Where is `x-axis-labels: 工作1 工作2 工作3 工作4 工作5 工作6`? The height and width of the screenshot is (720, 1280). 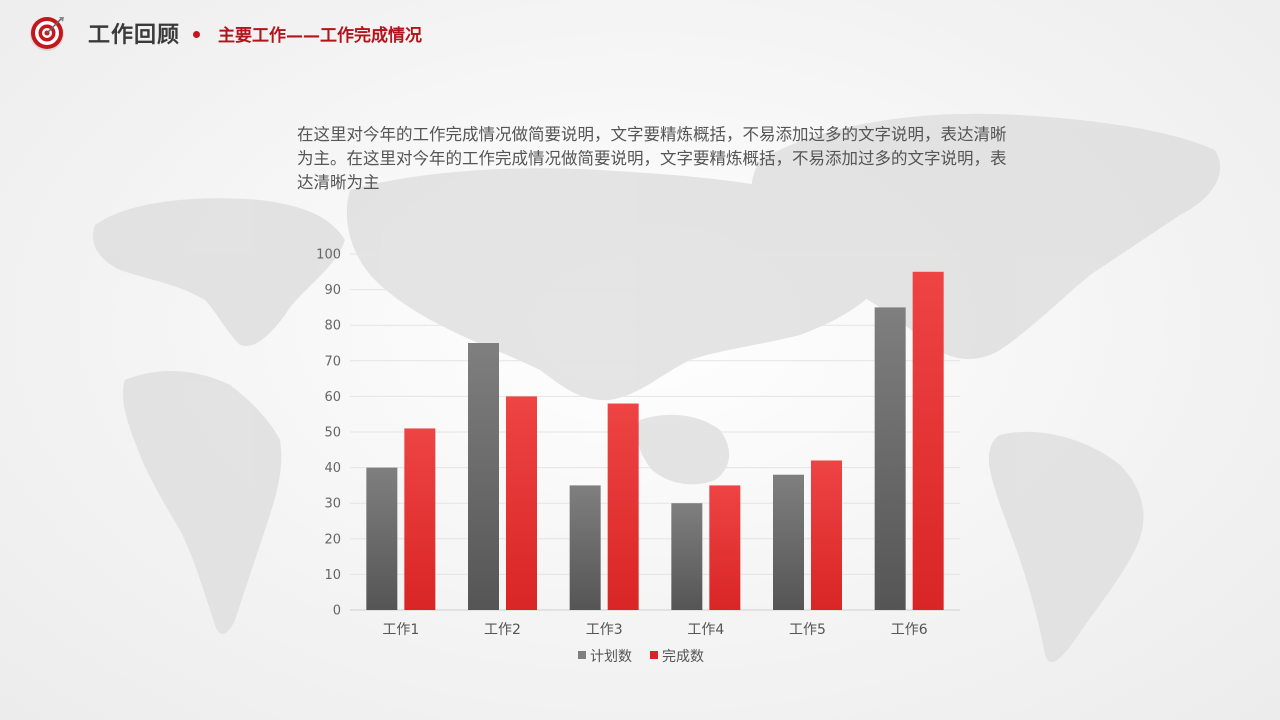
x-axis-labels: 工作1 工作2 工作3 工作4 工作5 工作6 is located at coordinates (654, 630).